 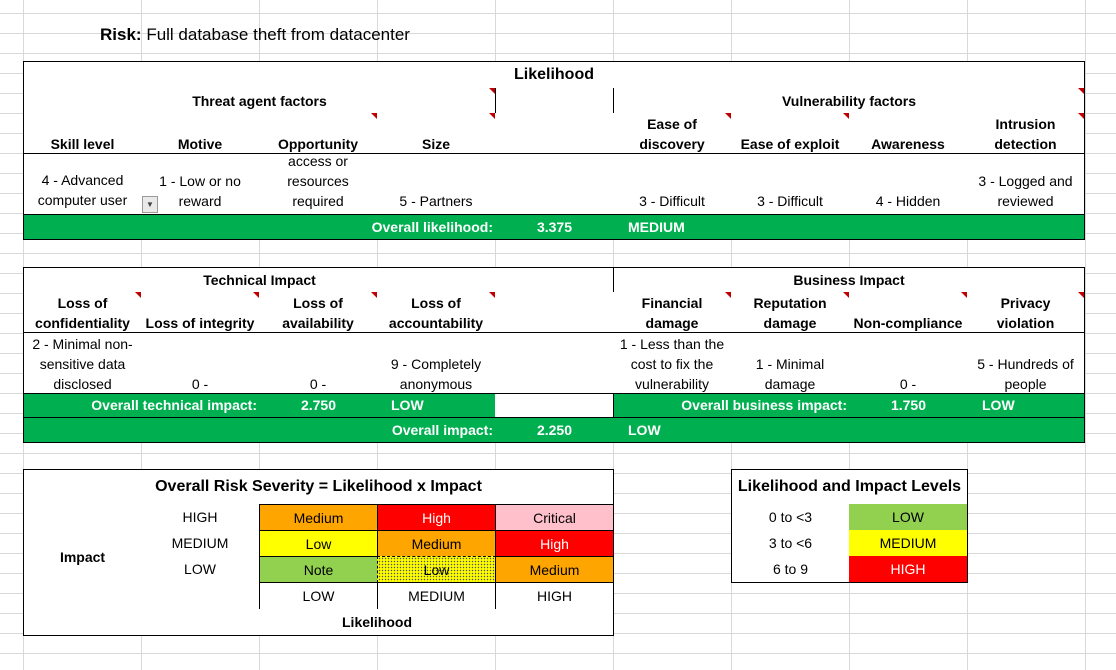 What do you see at coordinates (1026, 133) in the screenshot?
I see `header-intrusion-detection: Intrusion detection` at bounding box center [1026, 133].